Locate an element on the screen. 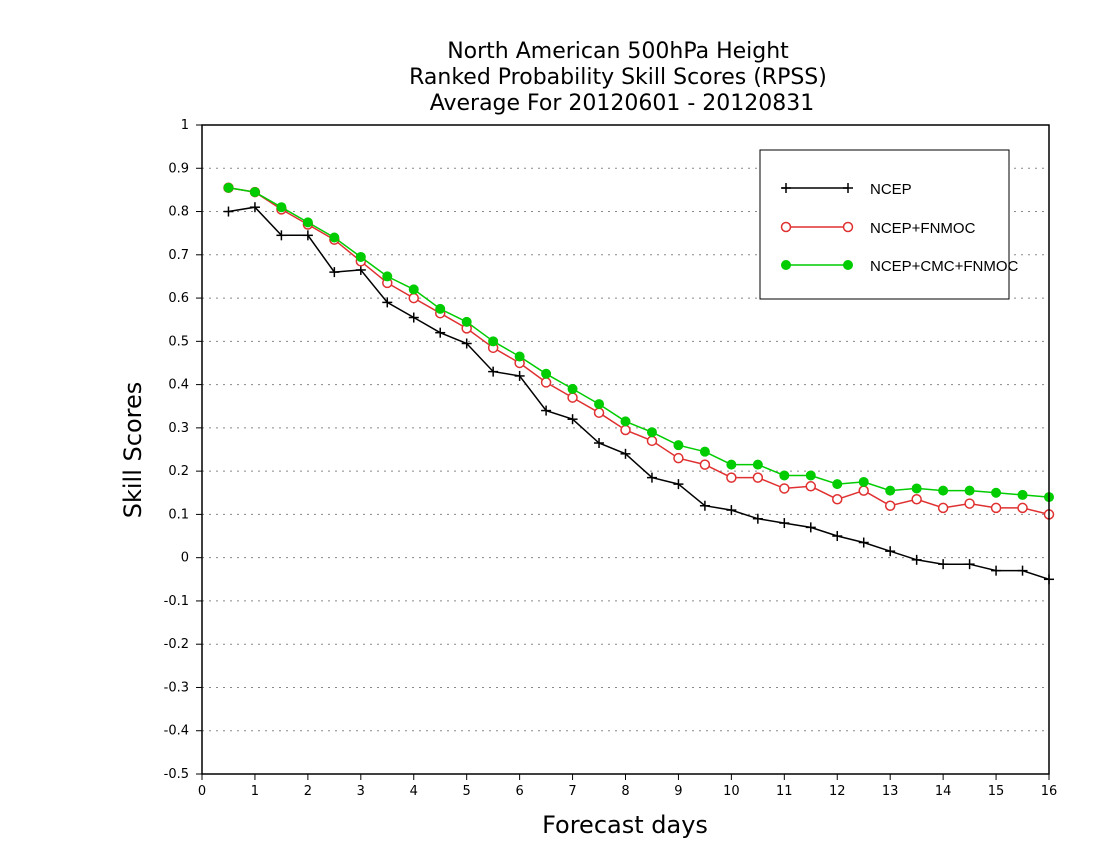 The height and width of the screenshot is (850, 1100). x-tick-label: 15 is located at coordinates (996, 791).